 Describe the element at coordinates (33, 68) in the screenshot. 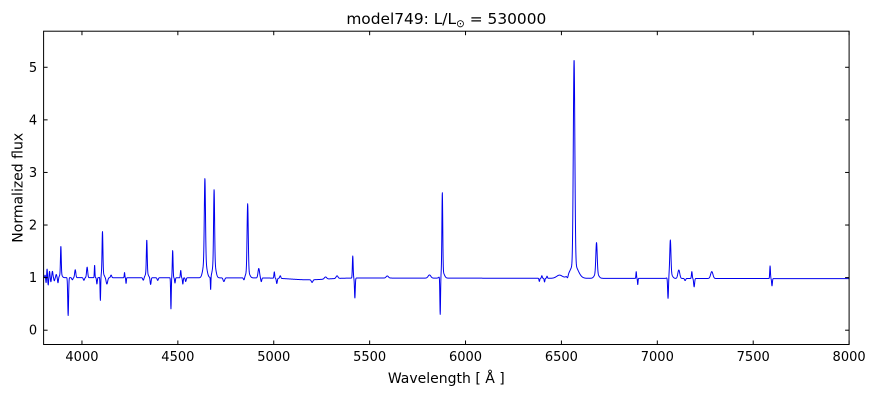

I see `y-tick-label: 5` at that location.